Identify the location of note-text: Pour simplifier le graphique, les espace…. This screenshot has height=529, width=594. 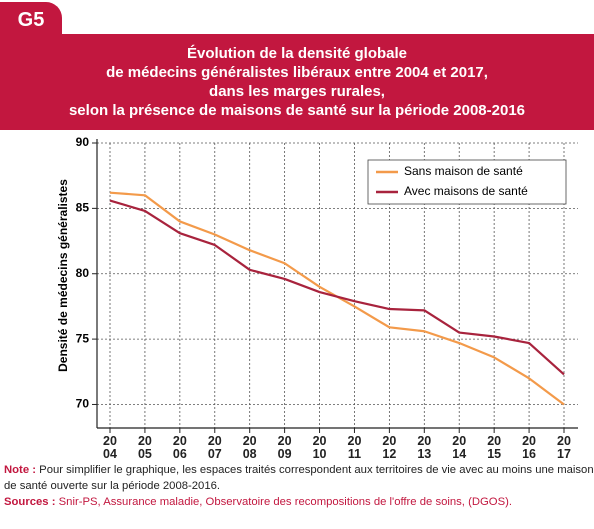
(299, 478).